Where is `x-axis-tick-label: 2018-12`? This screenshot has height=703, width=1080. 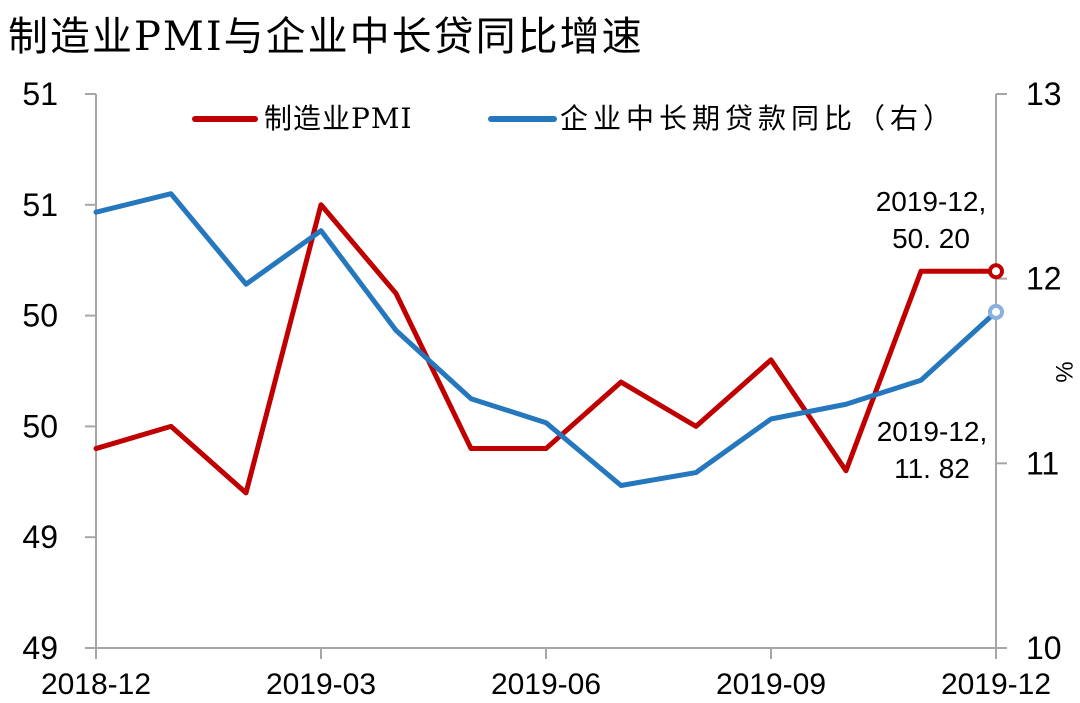
x-axis-tick-label: 2018-12 is located at coordinates (96, 684).